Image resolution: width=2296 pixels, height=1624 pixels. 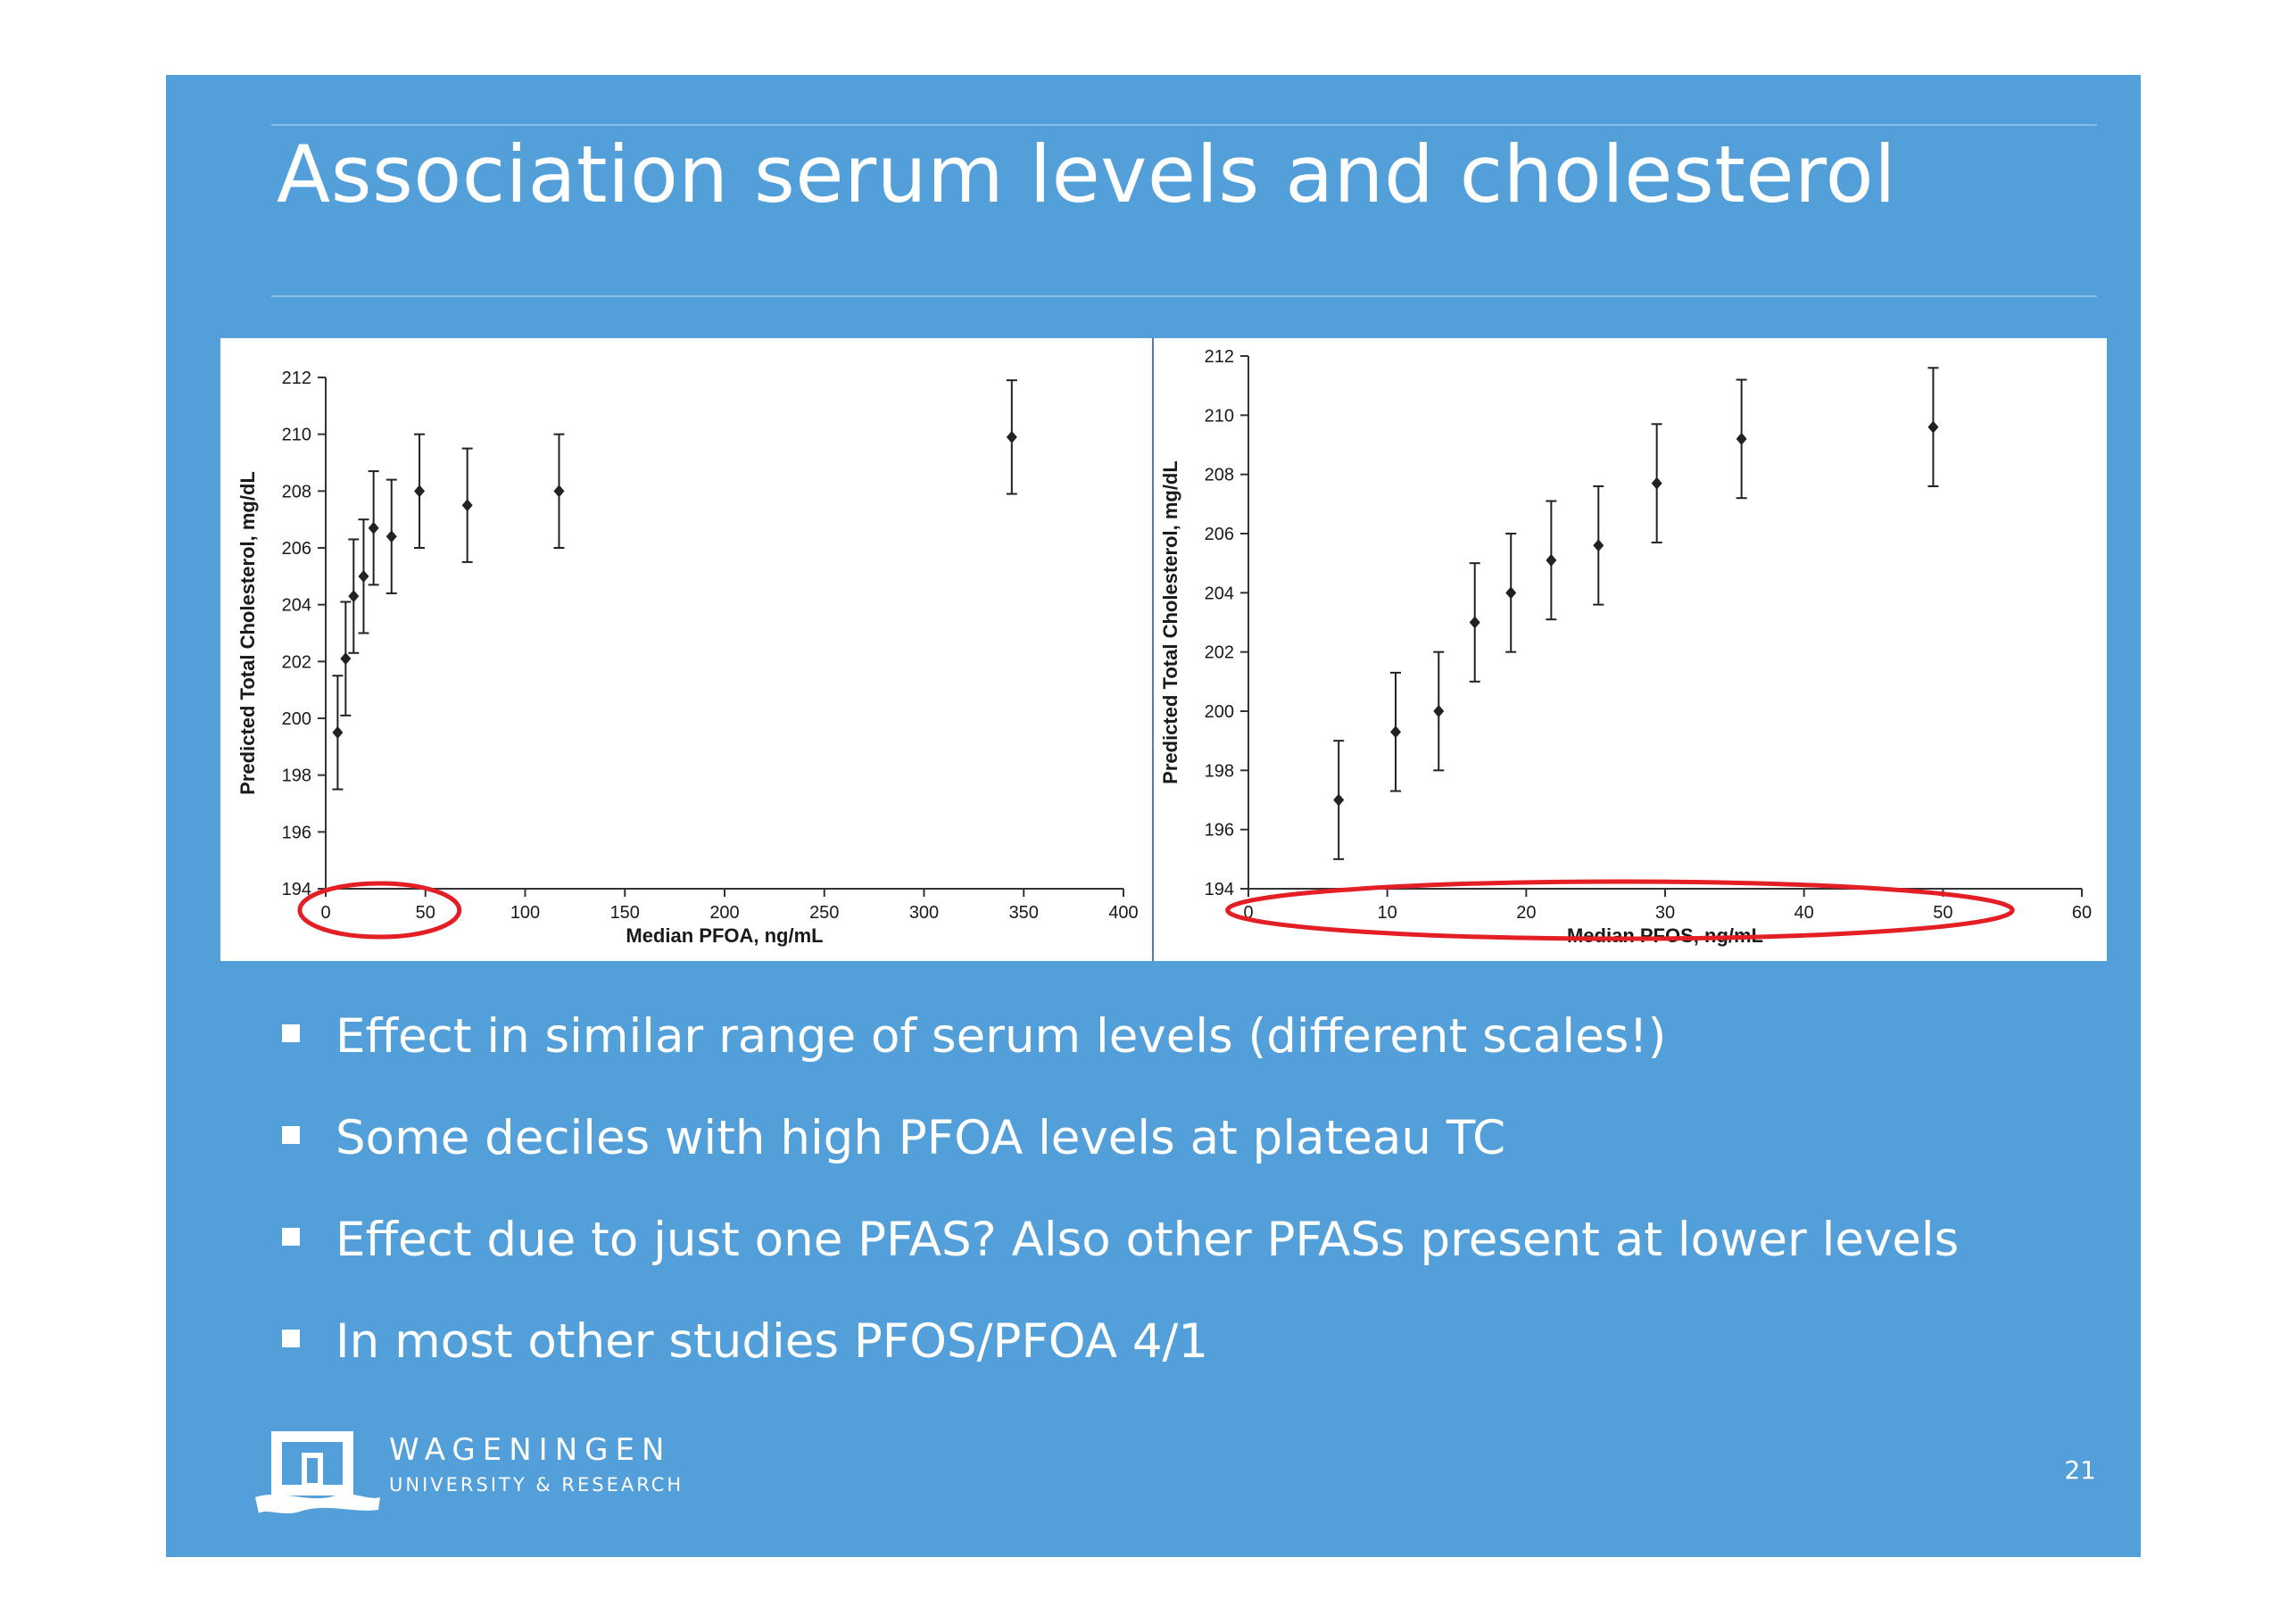 I want to click on x-tick-label: 400, so click(x=1123, y=913).